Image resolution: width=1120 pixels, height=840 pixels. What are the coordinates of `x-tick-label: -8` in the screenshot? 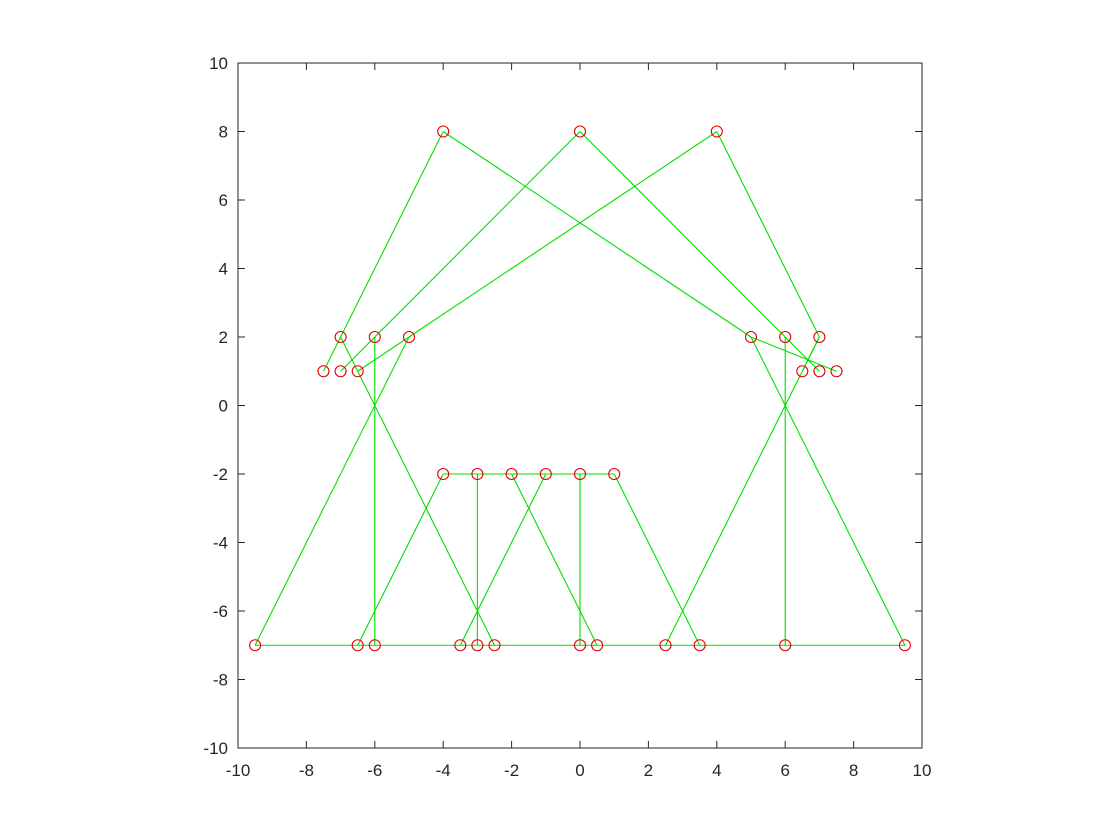 It's located at (306, 770).